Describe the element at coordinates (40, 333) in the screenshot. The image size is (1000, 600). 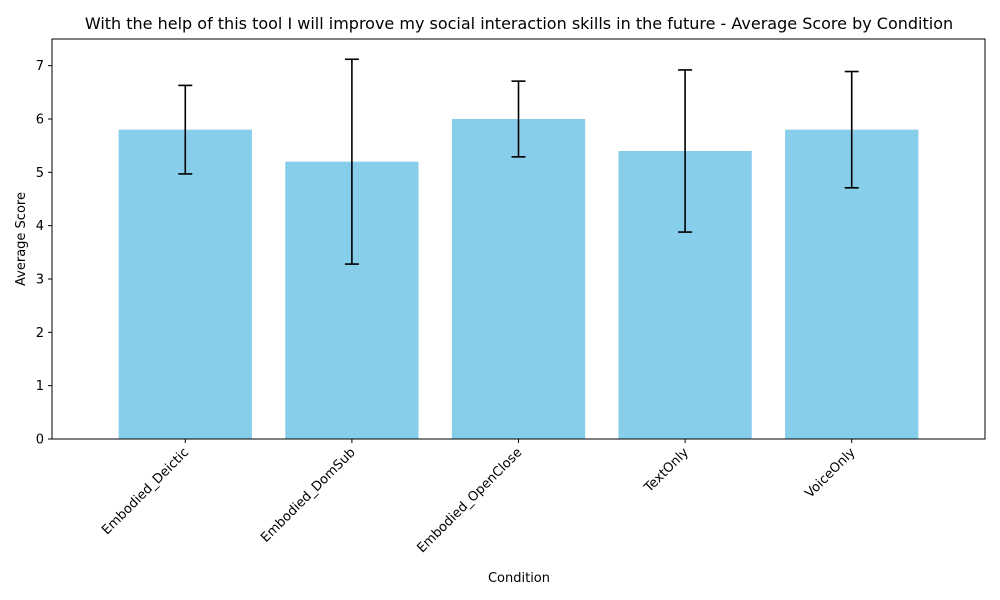
I see `y-tick-label-2: 2` at that location.